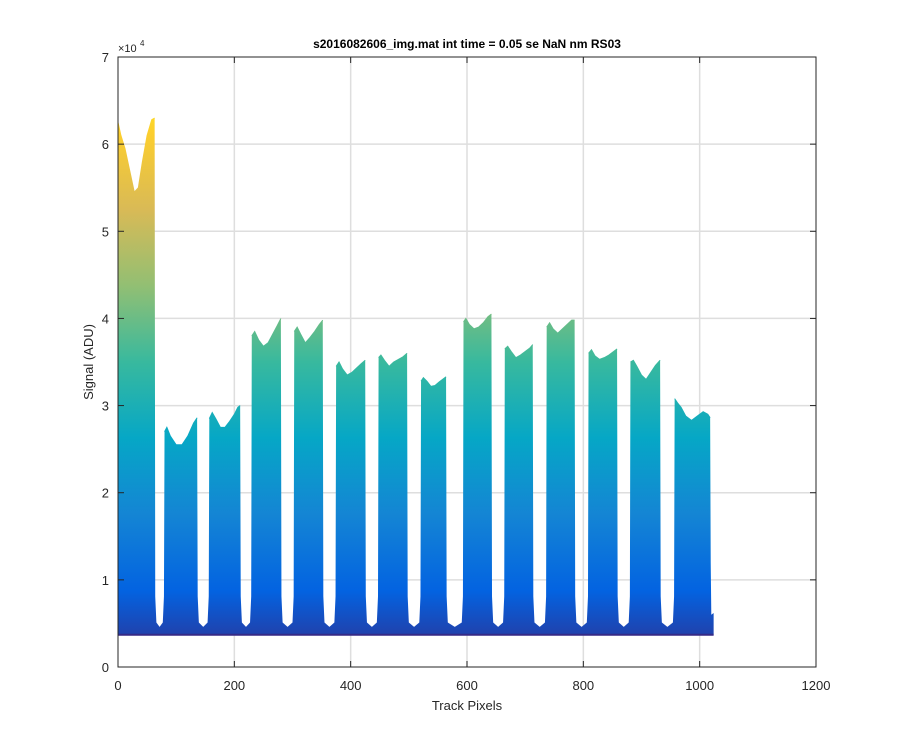 The width and height of the screenshot is (900, 755). Describe the element at coordinates (105, 406) in the screenshot. I see `y-tick-label: 3` at that location.